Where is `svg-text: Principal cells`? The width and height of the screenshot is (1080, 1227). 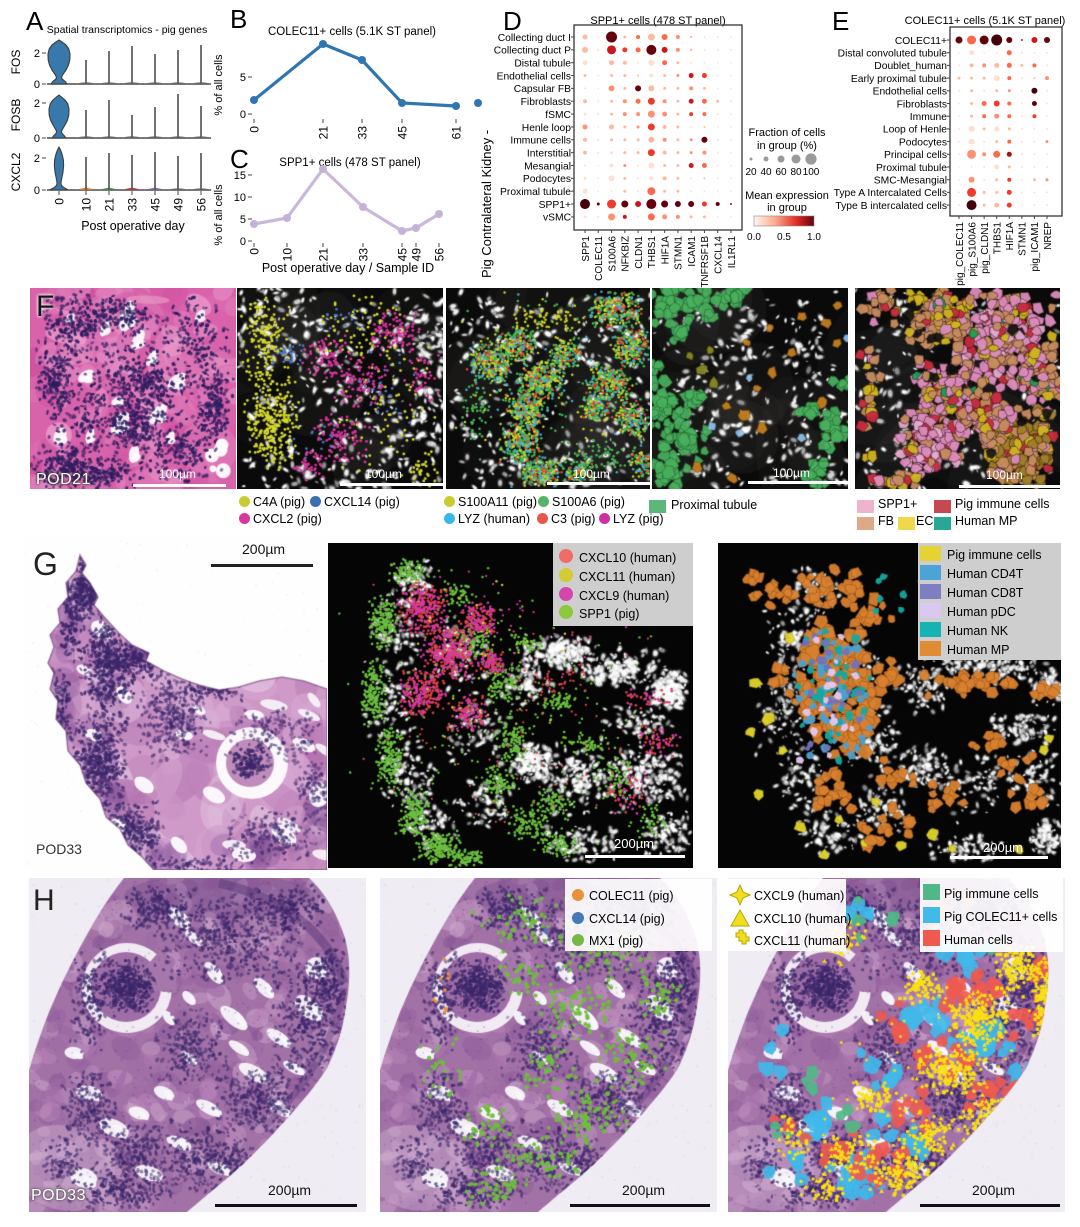
svg-text: Principal cells is located at coordinates (915, 155).